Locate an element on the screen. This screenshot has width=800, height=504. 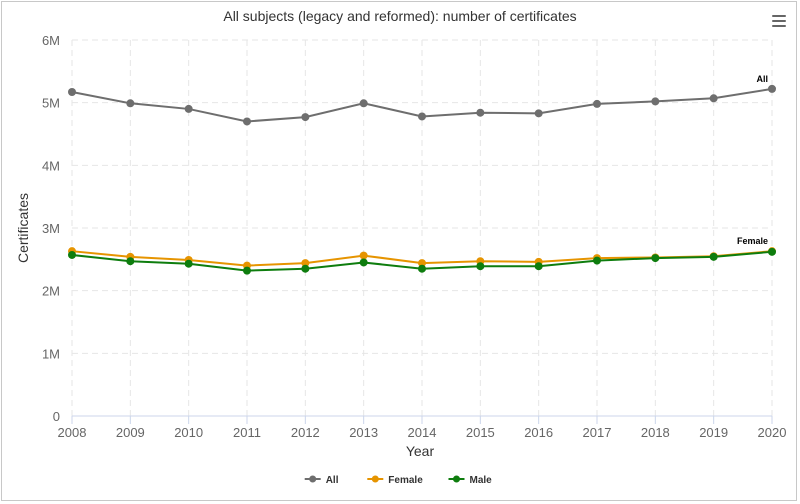
x-tick-label: 2009 is located at coordinates (130, 432).